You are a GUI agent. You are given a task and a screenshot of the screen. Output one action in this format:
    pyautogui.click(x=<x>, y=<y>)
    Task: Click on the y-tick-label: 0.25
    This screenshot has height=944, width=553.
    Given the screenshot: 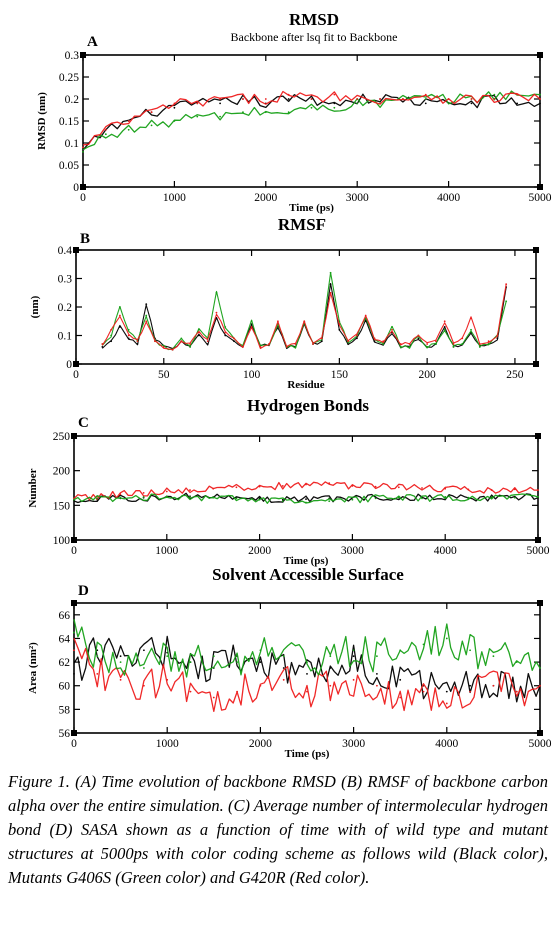 What is the action you would take?
    pyautogui.click(x=69, y=78)
    